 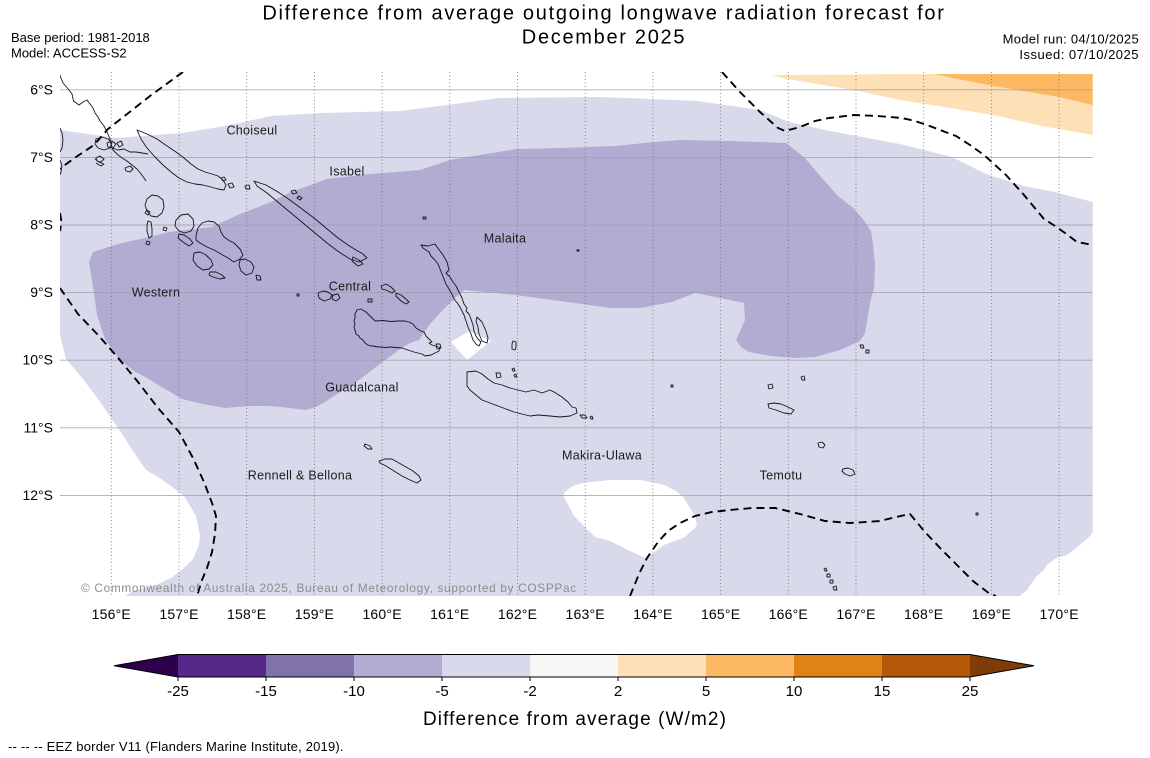 What do you see at coordinates (1058, 614) in the screenshot?
I see `svg-text: 170°E` at bounding box center [1058, 614].